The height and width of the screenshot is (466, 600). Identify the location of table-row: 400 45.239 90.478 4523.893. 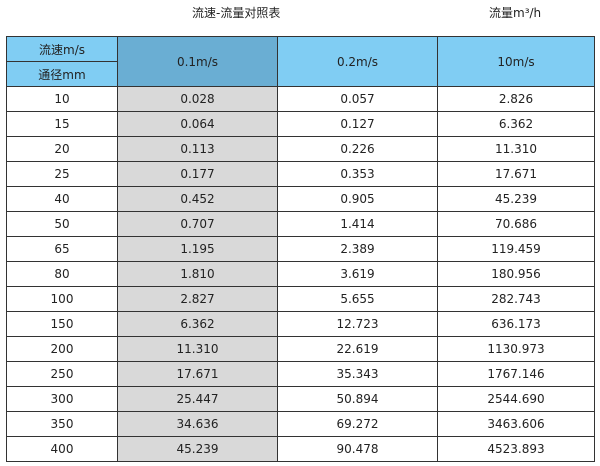
(300, 449).